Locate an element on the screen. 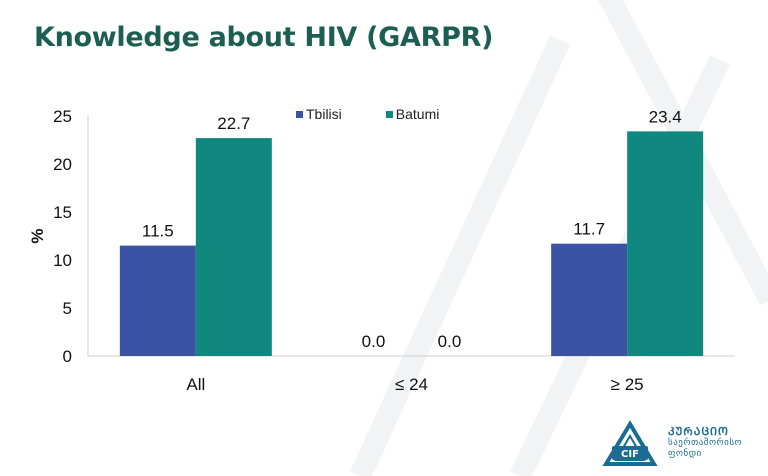  legend-swatch-batumi is located at coordinates (389, 114).